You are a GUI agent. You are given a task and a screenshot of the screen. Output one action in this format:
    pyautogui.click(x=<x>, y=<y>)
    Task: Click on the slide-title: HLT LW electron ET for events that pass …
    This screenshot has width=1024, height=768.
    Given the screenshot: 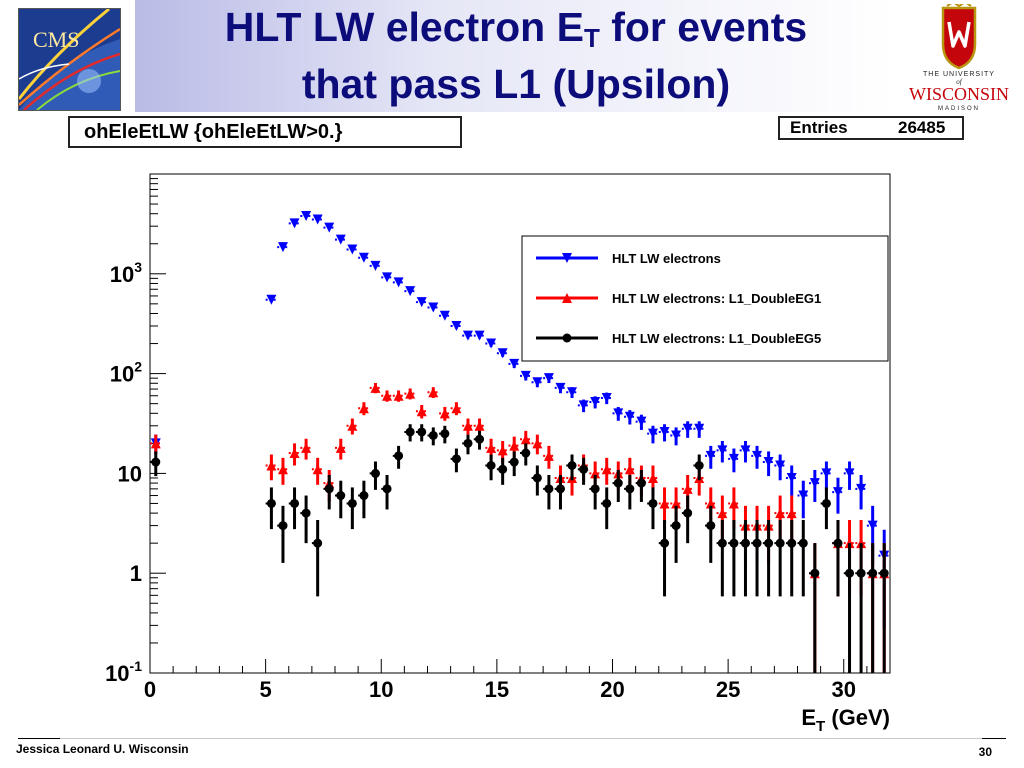 What is the action you would take?
    pyautogui.click(x=516, y=55)
    